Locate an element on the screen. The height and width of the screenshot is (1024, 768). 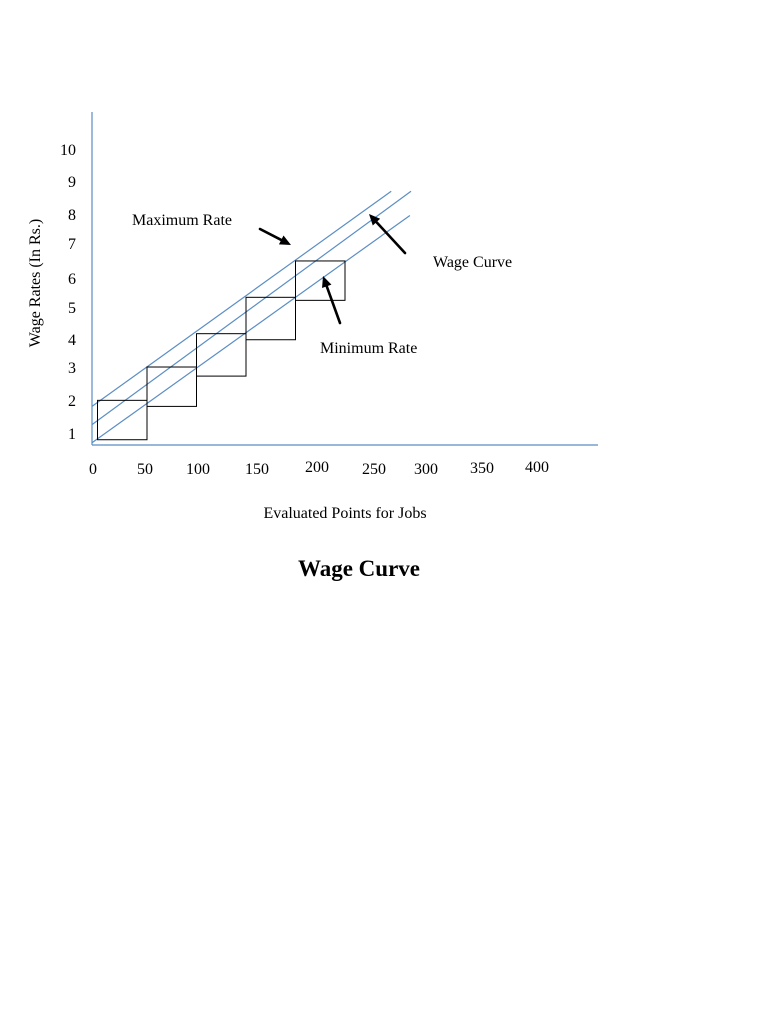
minimum-rate-label: Minimum Rate is located at coordinates (368, 348).